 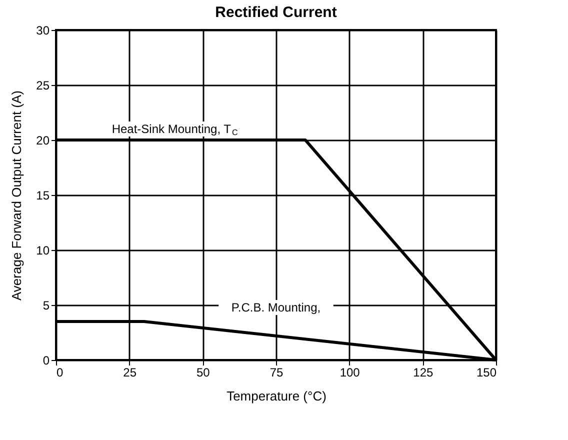 What do you see at coordinates (276, 396) in the screenshot?
I see `x-axis-title: Temperature (°C)` at bounding box center [276, 396].